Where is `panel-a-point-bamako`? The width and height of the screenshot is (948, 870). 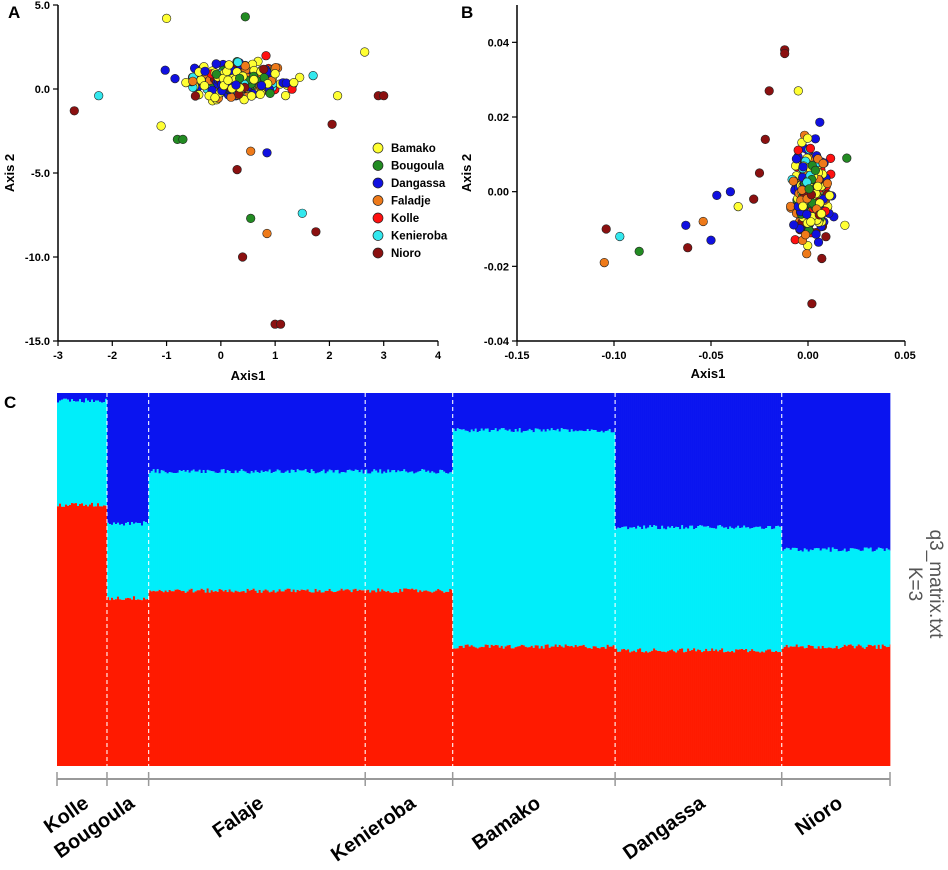 panel-a-point-bamako is located at coordinates (275, 74).